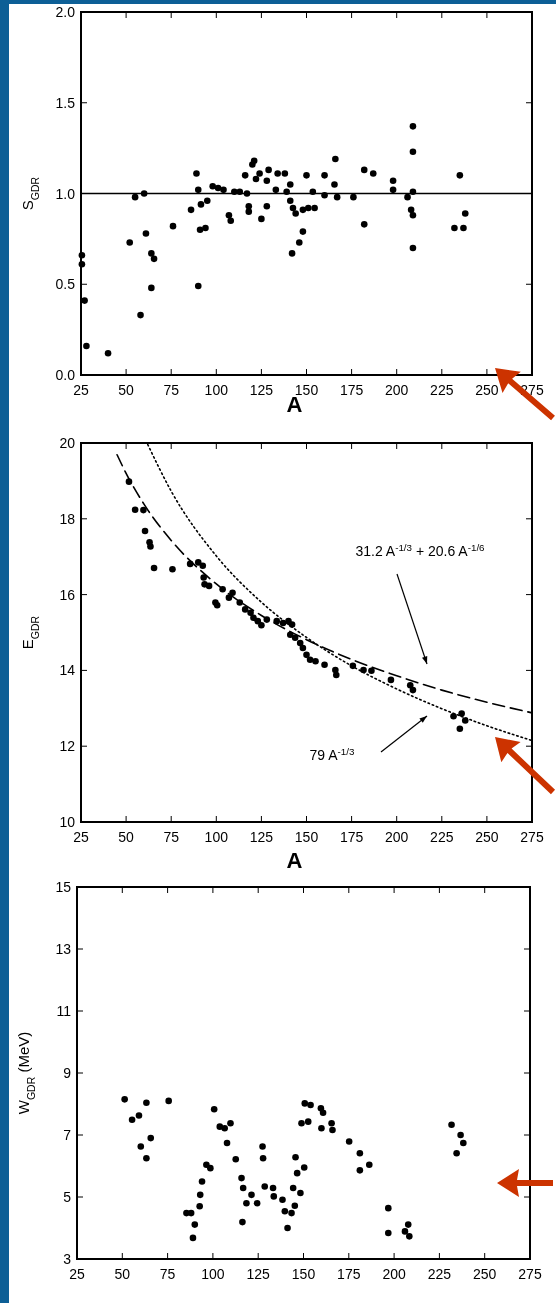 The height and width of the screenshot is (1303, 556). I want to click on y-tick-label: 16, so click(67, 594).